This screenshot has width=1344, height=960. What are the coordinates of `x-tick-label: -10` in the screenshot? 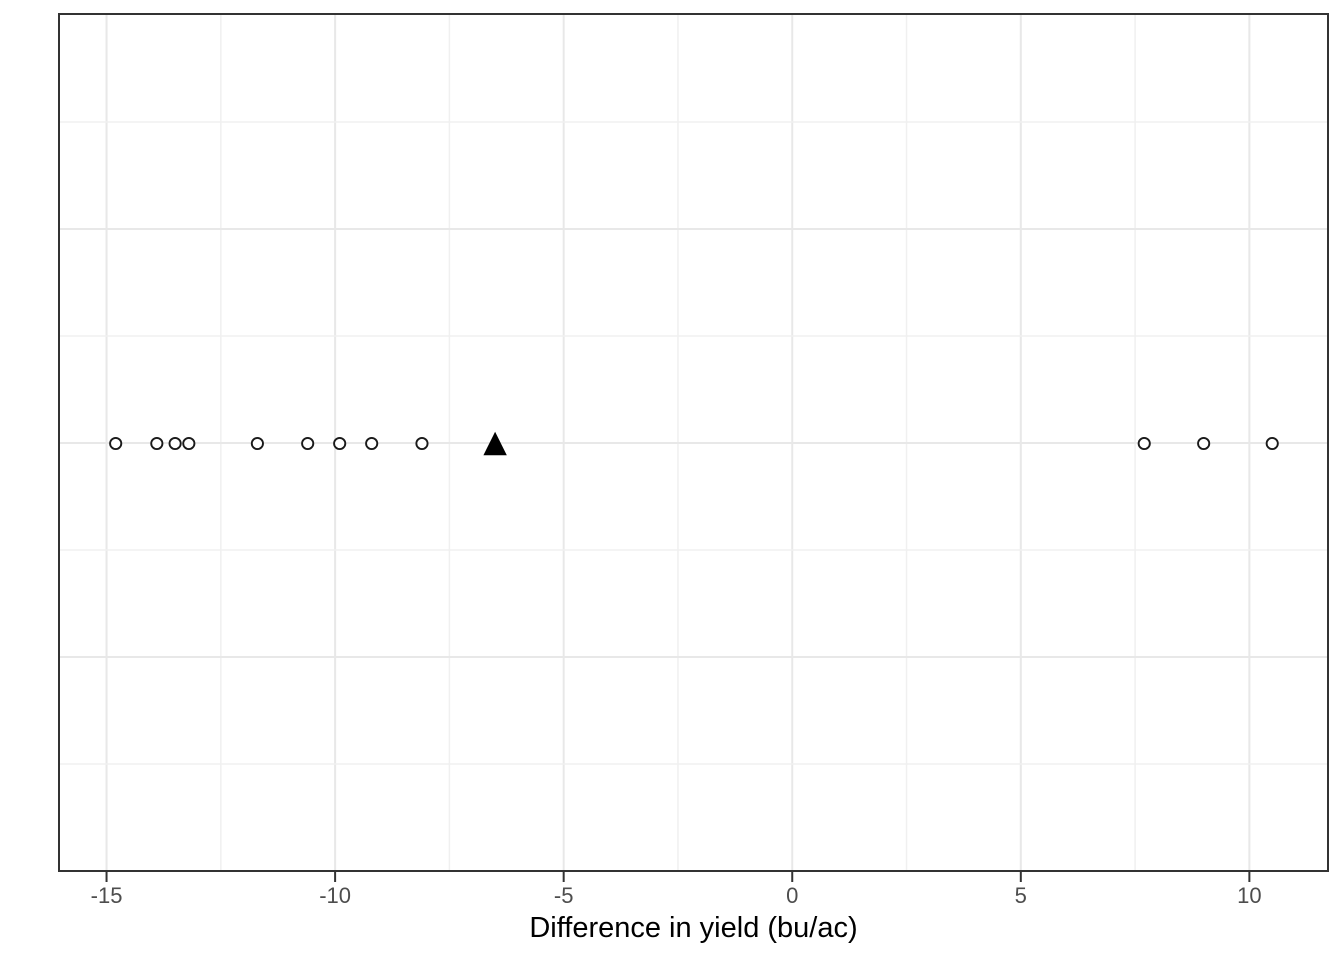 It's located at (335, 895).